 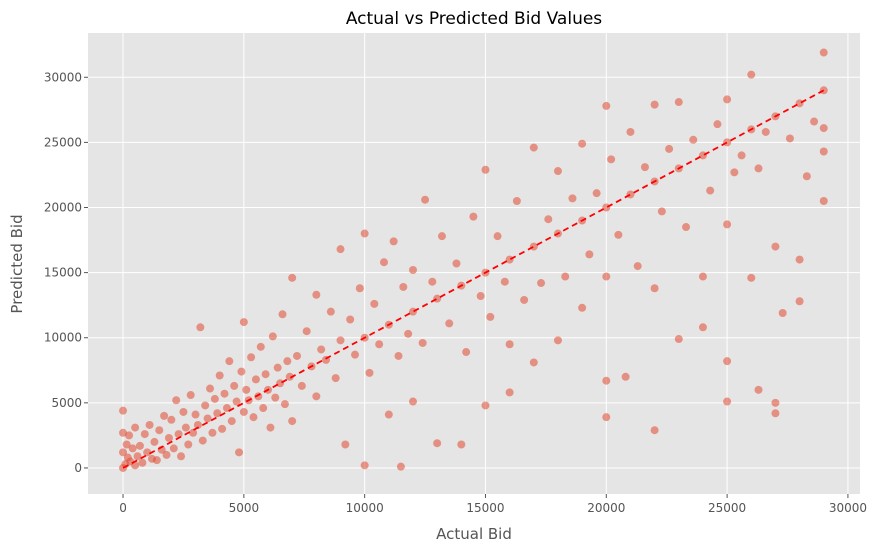 What do you see at coordinates (63, 273) in the screenshot?
I see `y-tick-label: 15000` at bounding box center [63, 273].